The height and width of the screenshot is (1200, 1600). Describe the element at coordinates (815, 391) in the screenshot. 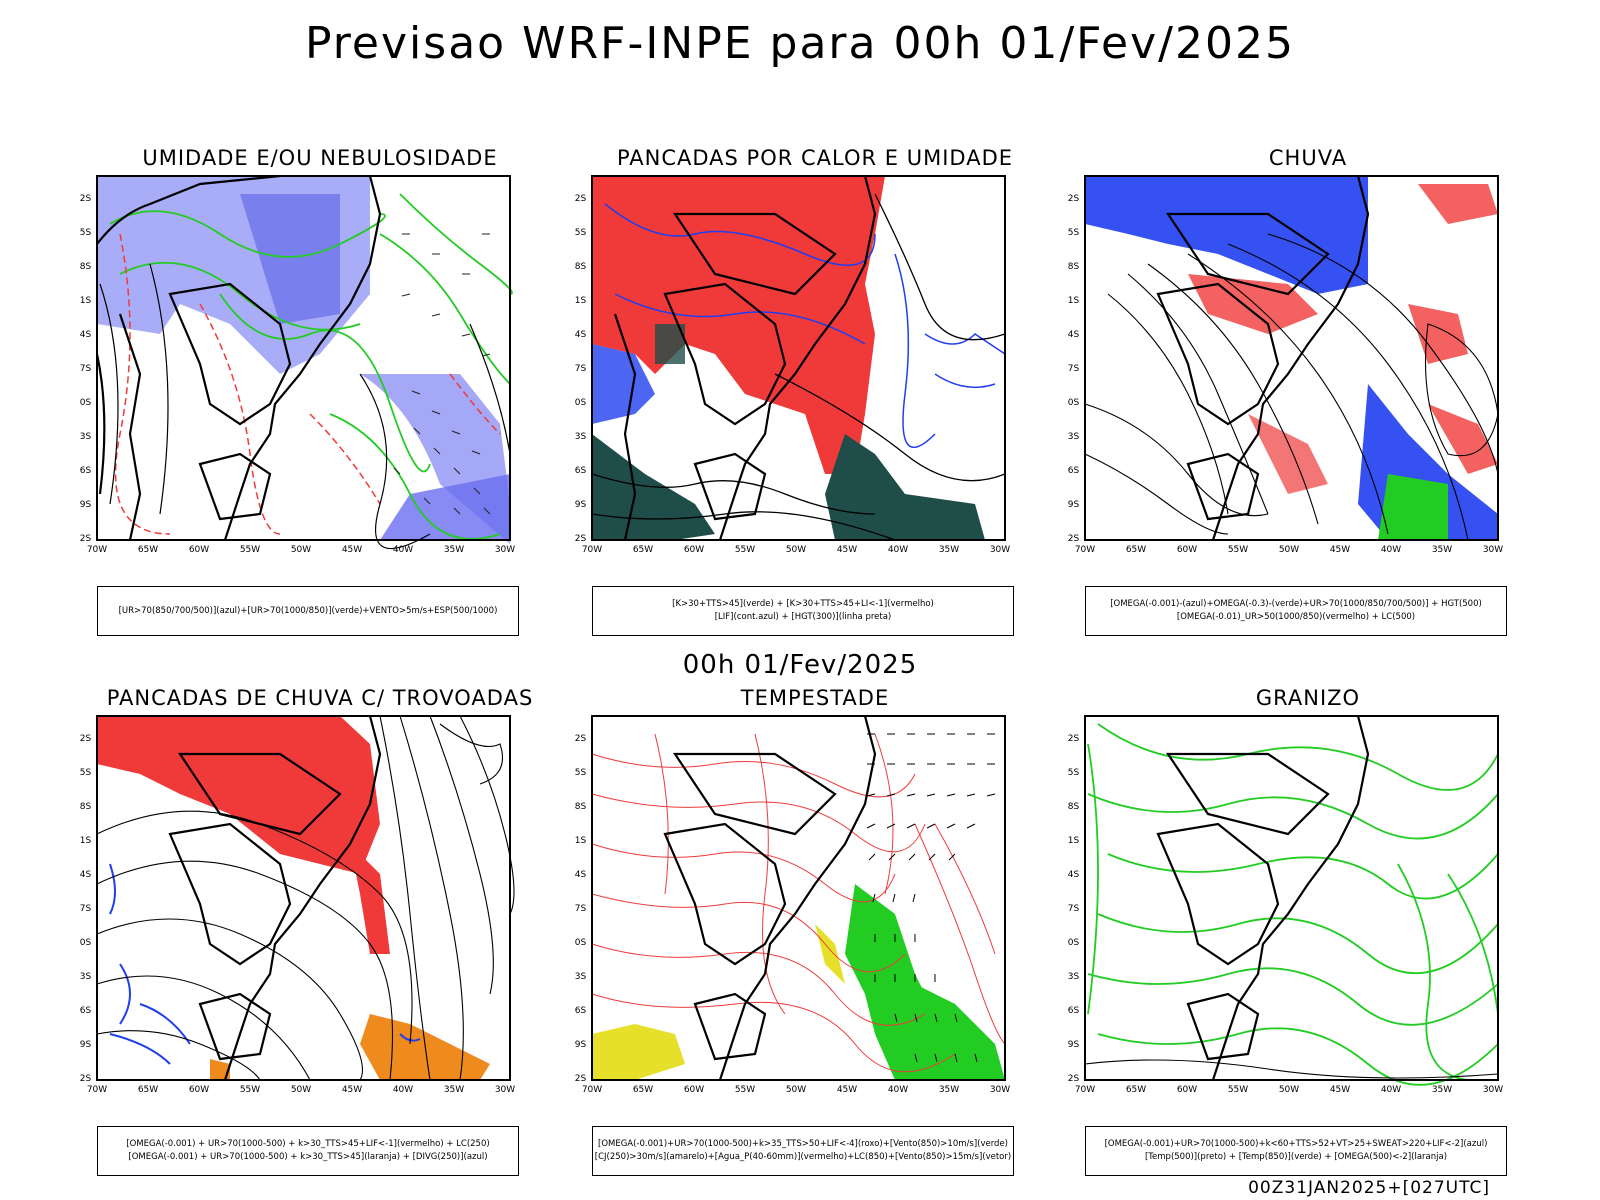

I see `panel-pancadas-calor: PANCADAS POR CALOR E UMIDADE` at that location.